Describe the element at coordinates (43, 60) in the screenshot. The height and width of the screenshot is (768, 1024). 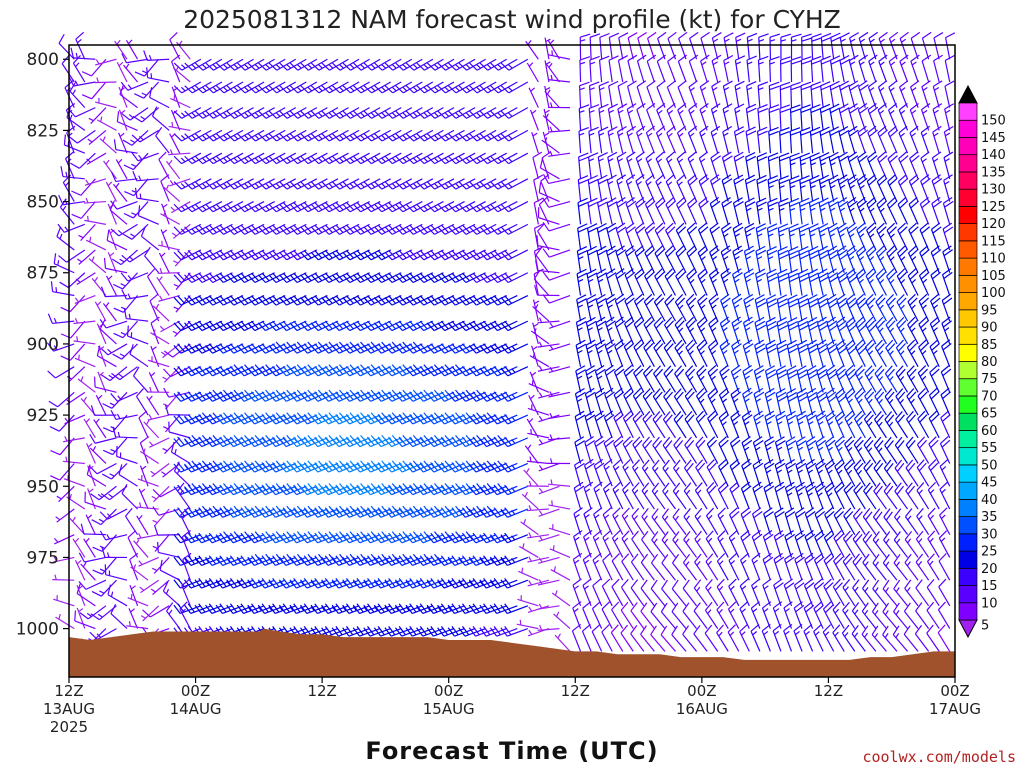
I see `y-tick-label: 800` at that location.